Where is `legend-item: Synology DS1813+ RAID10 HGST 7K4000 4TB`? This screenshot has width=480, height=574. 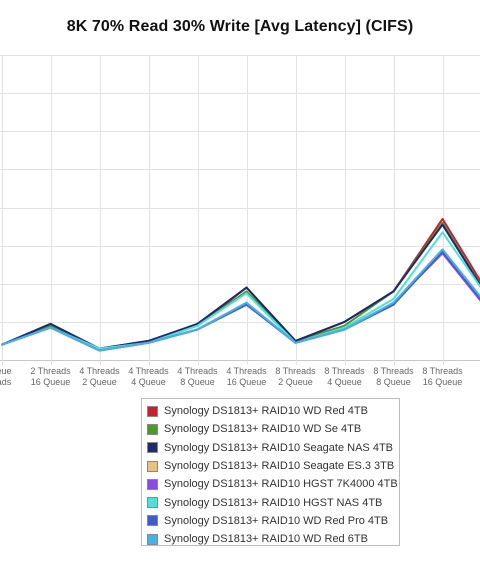 legend-item: Synology DS1813+ RAID10 HGST 7K4000 4TB is located at coordinates (273, 484).